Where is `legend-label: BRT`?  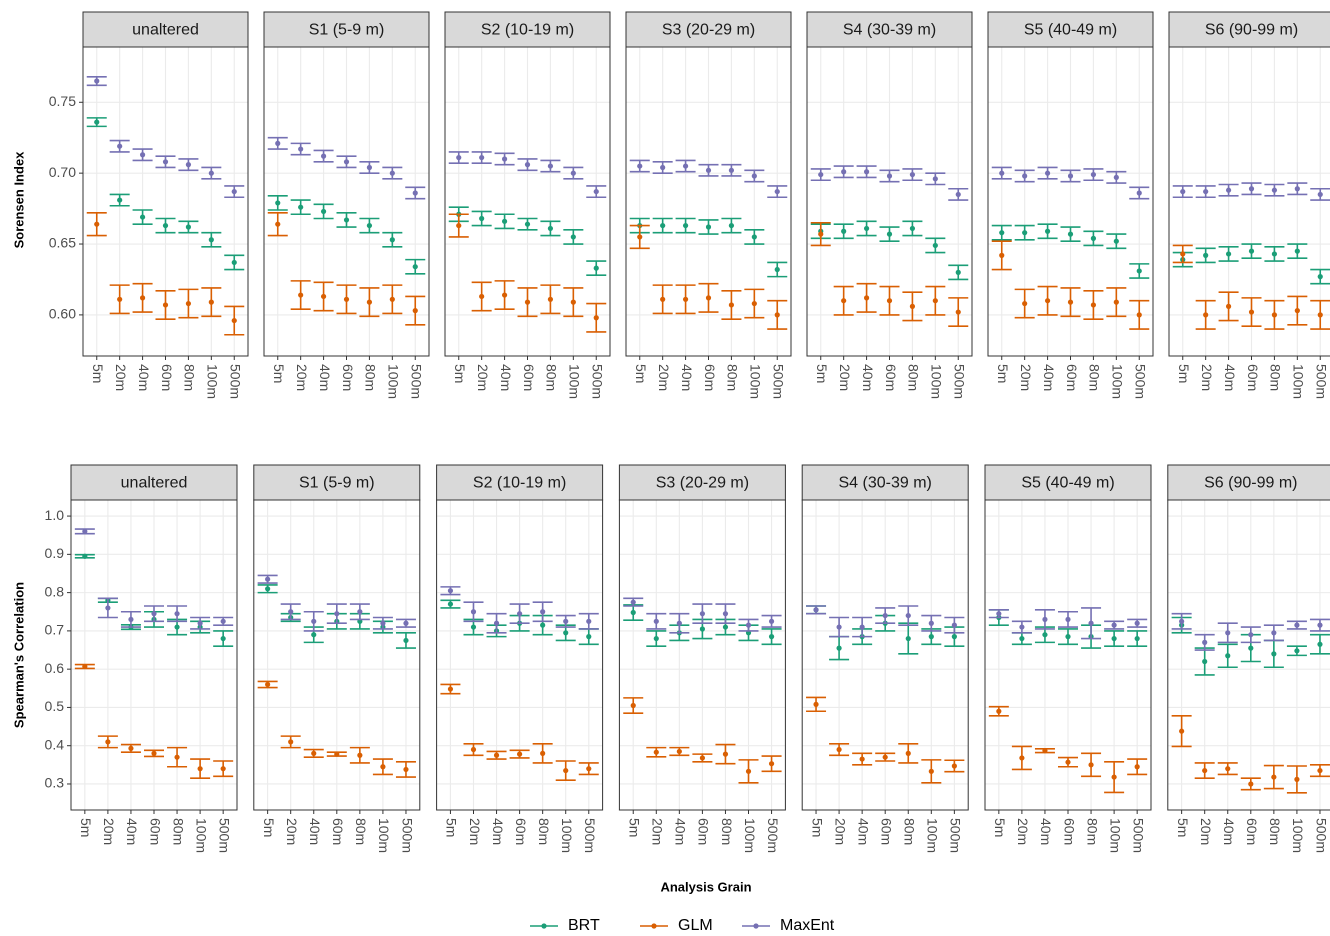 legend-label: BRT is located at coordinates (584, 925).